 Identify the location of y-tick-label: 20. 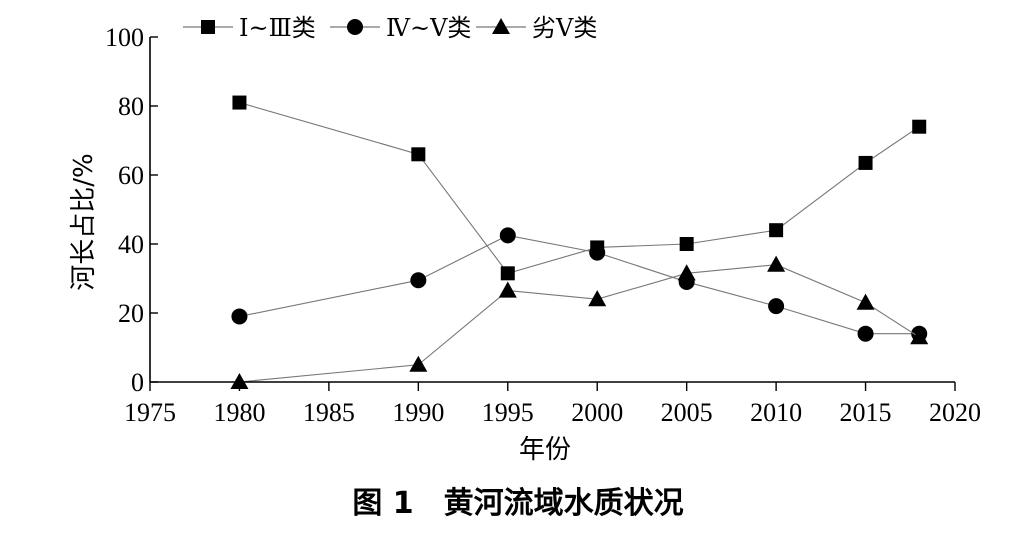
(131, 313).